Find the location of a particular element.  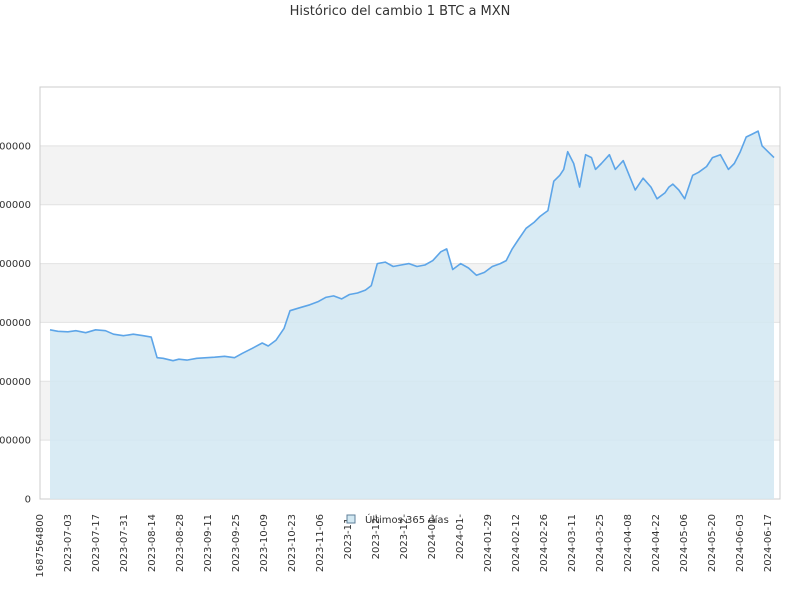

plot-band is located at coordinates (410, 175).